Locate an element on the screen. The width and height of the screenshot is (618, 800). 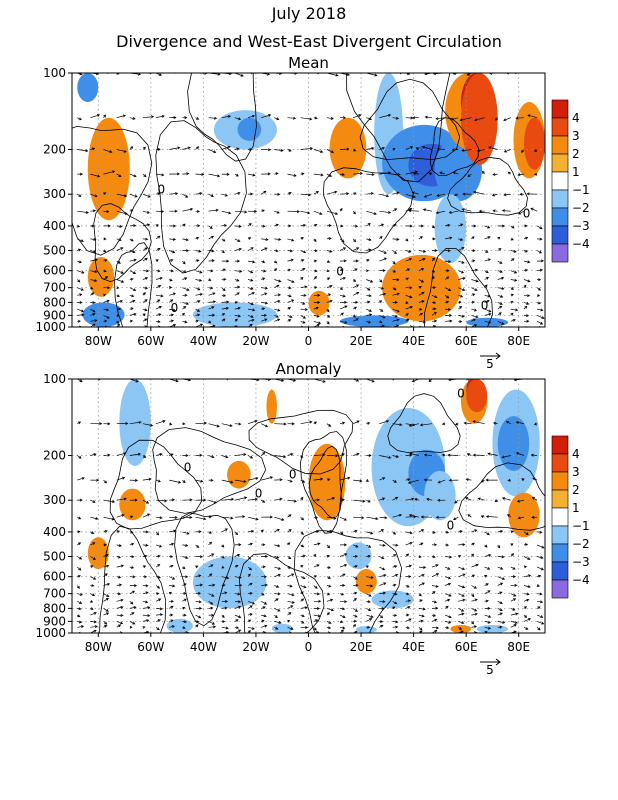
colorbar-label-7: −4 is located at coordinates (581, 580).